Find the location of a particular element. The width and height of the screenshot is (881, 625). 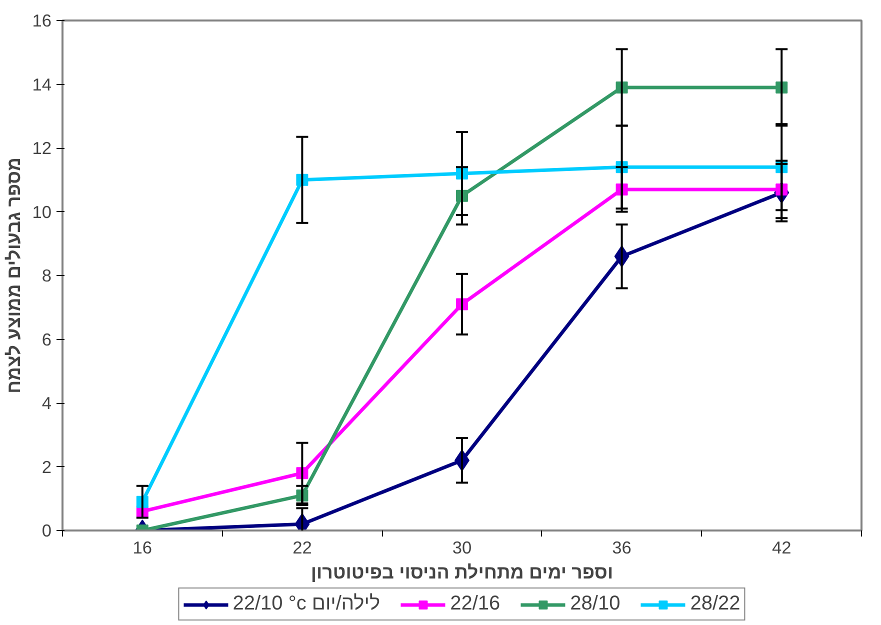

legend-label: 22/10 °c לילה/יום is located at coordinates (306, 604).